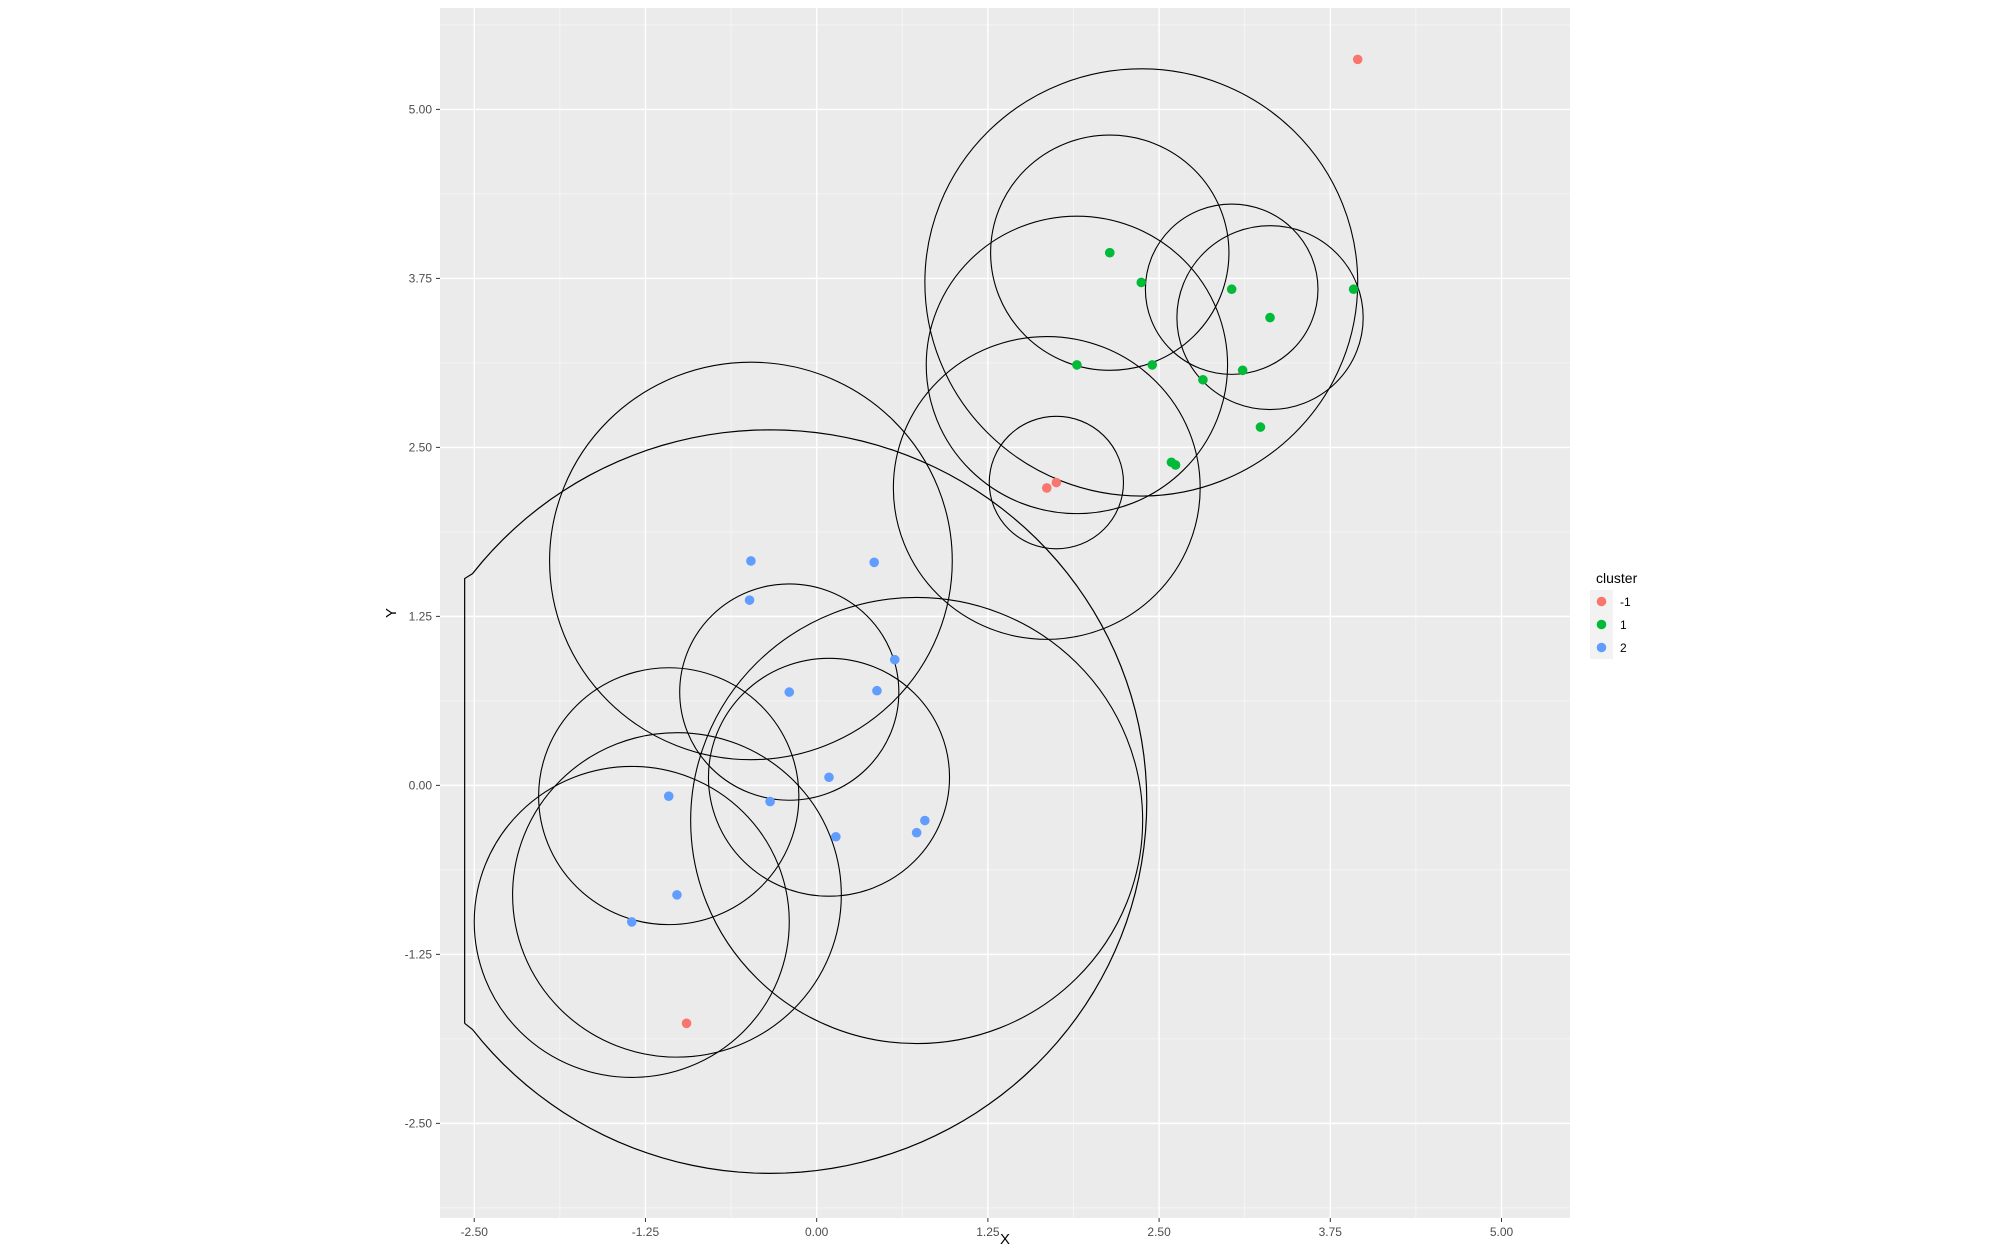  Describe the element at coordinates (1502, 1232) in the screenshot. I see `x-tick-label: 5.00` at that location.